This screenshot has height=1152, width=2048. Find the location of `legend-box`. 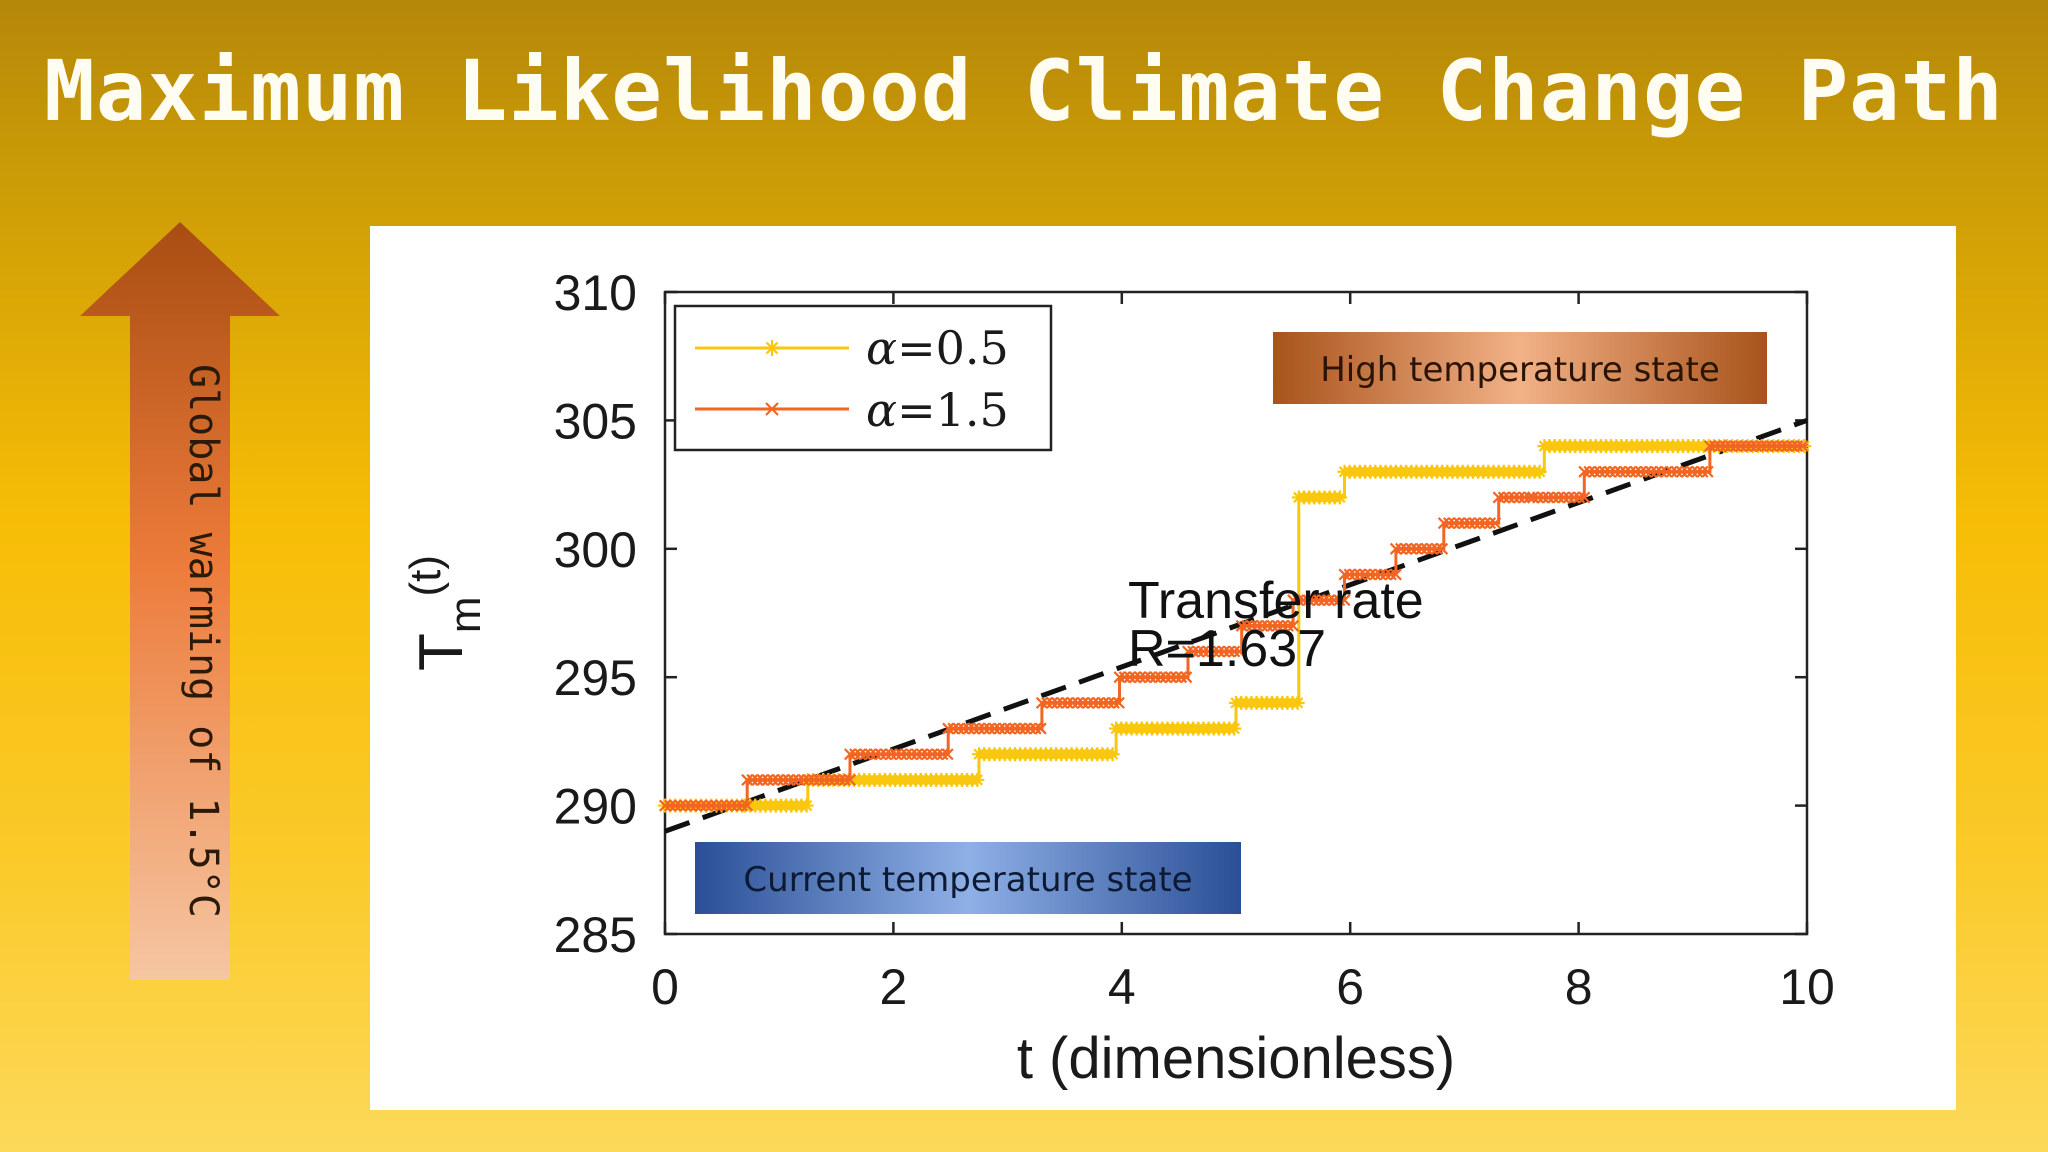

legend-box is located at coordinates (863, 378).